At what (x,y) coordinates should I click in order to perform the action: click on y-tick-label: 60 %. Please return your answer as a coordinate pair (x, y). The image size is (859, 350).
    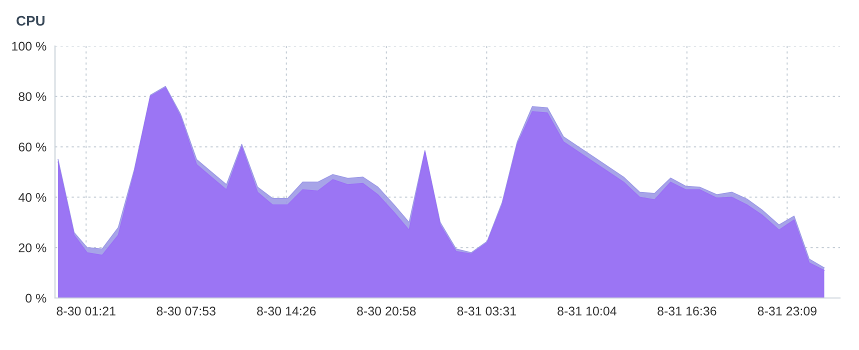
    Looking at the image, I should click on (32, 147).